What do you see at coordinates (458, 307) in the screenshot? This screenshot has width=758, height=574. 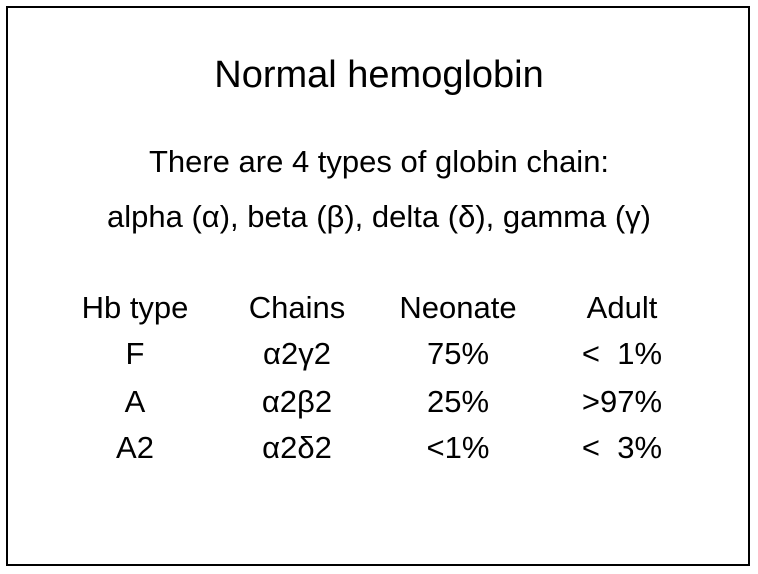 I see `table-header: Neonate` at bounding box center [458, 307].